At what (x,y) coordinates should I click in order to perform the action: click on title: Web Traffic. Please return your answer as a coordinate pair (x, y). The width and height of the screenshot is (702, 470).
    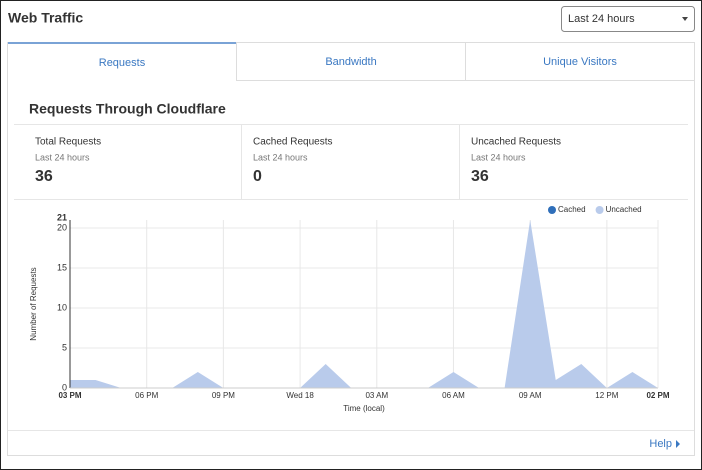
    Looking at the image, I should click on (45, 18).